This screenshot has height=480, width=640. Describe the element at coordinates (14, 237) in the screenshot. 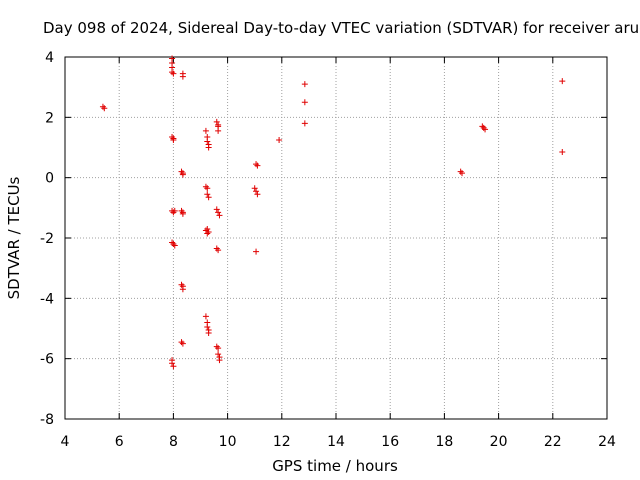

I see `y-axis-label: SDTVAR / TECUs` at that location.